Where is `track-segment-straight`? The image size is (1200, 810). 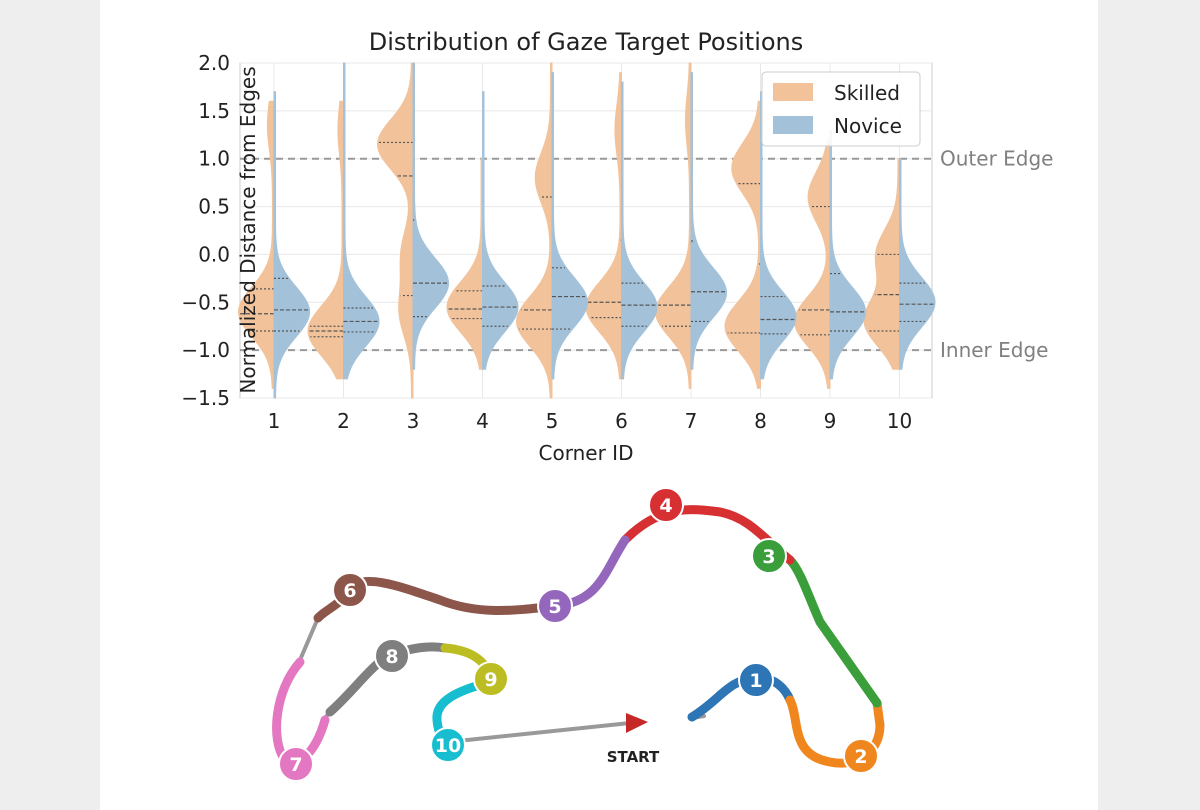 track-segment-straight is located at coordinates (539, 732).